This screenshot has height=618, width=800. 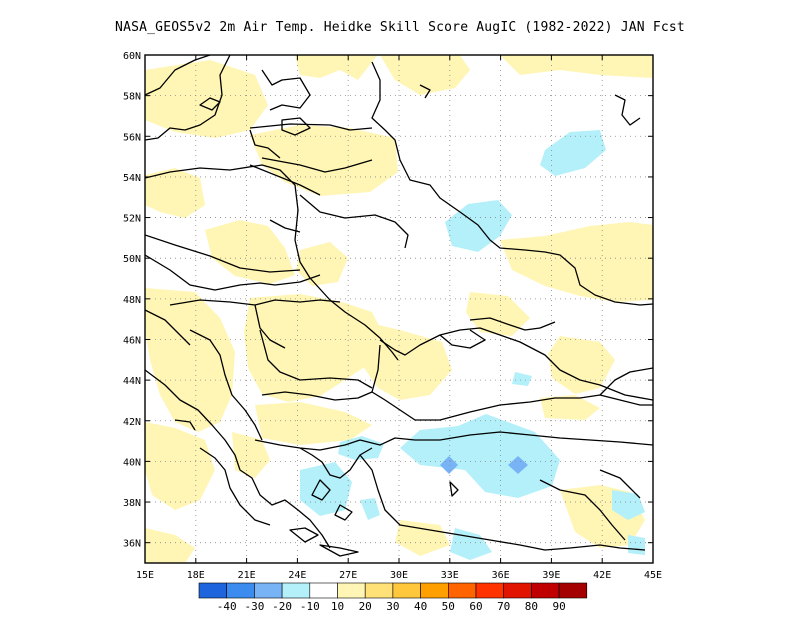 I want to click on x-tick-label: 21E, so click(x=247, y=575).